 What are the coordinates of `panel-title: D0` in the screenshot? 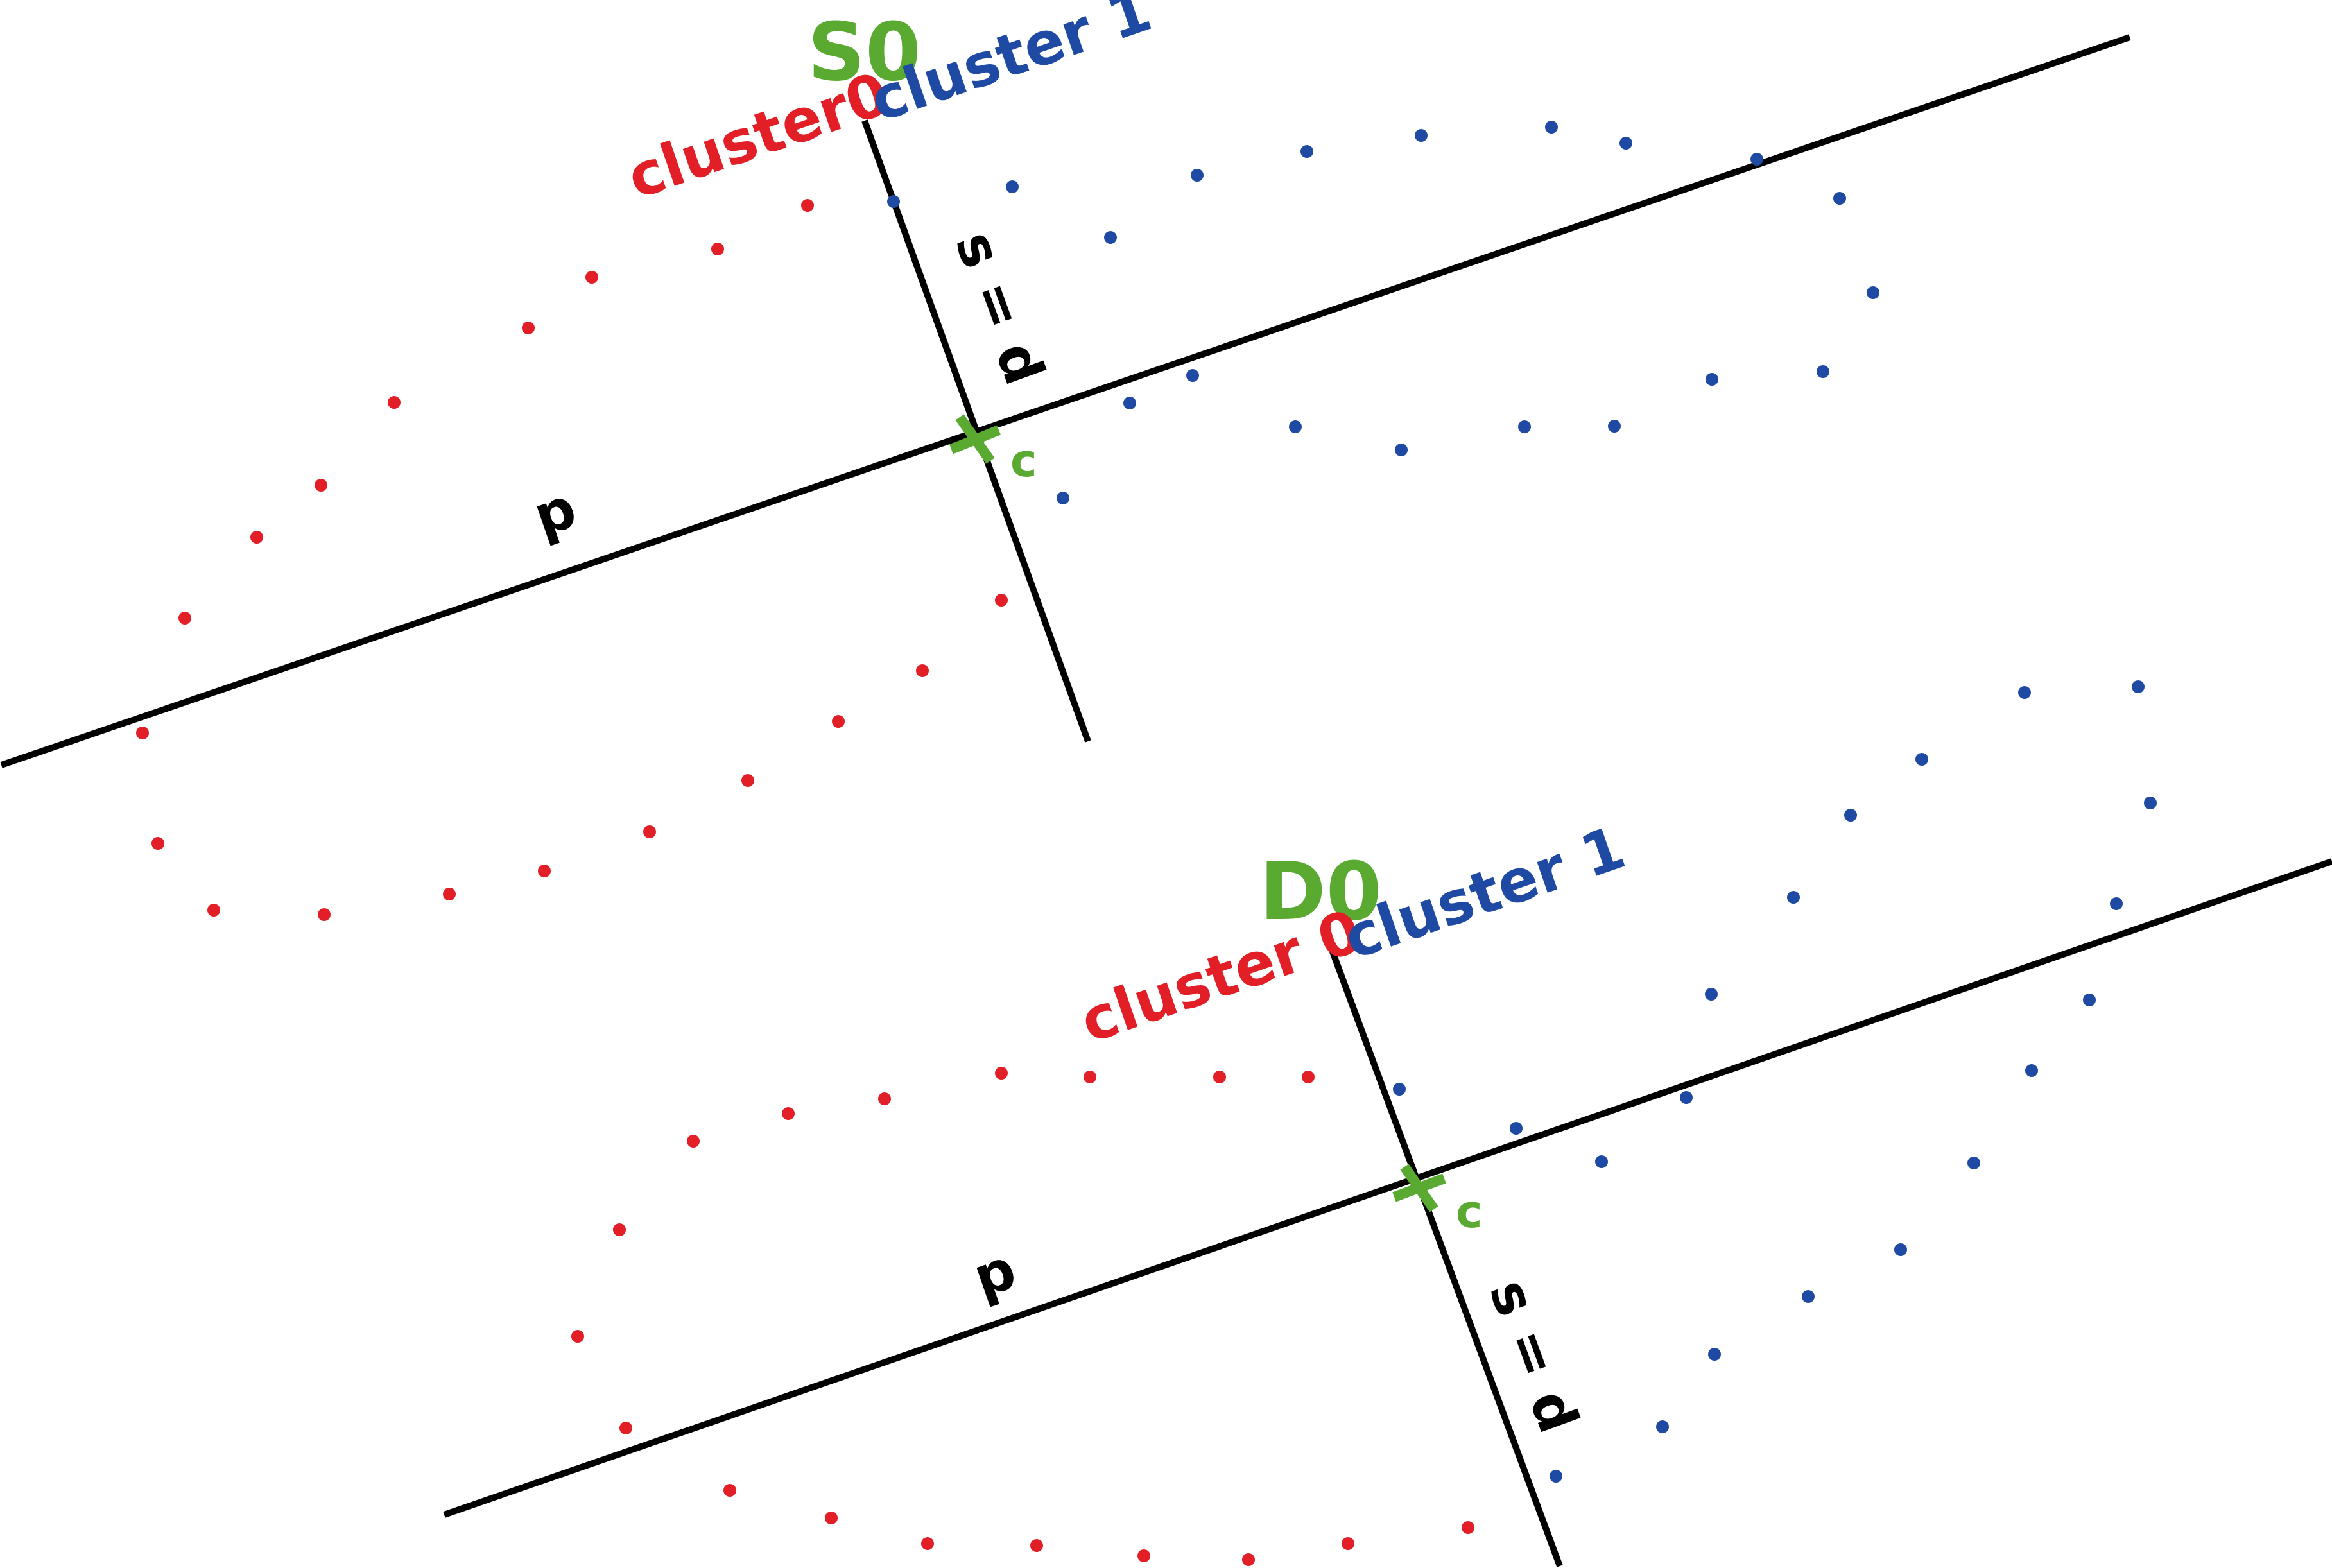 It's located at (1320, 891).